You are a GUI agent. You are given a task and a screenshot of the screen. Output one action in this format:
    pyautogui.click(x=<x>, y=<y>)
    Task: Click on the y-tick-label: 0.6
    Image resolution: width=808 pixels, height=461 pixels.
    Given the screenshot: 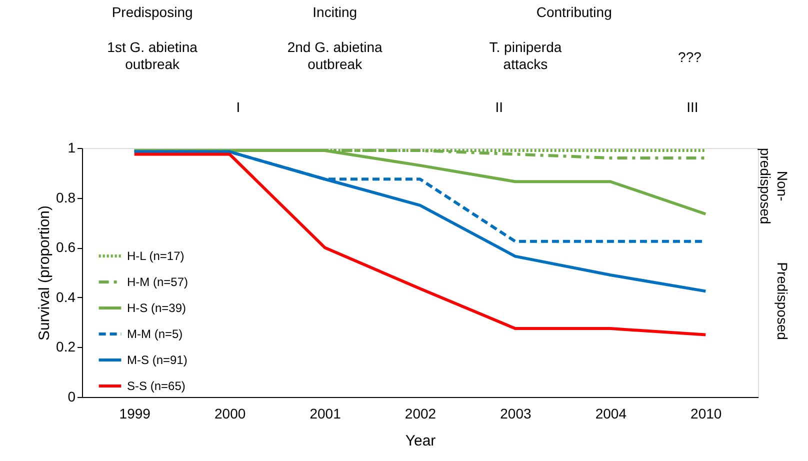 What is the action you would take?
    pyautogui.click(x=66, y=247)
    